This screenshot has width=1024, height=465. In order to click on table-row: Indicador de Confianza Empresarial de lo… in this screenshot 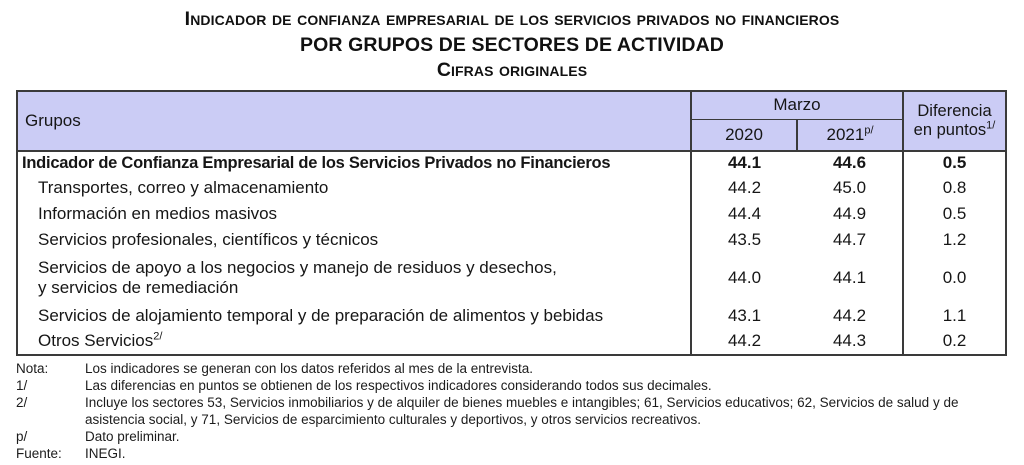, I will do `click(512, 162)`.